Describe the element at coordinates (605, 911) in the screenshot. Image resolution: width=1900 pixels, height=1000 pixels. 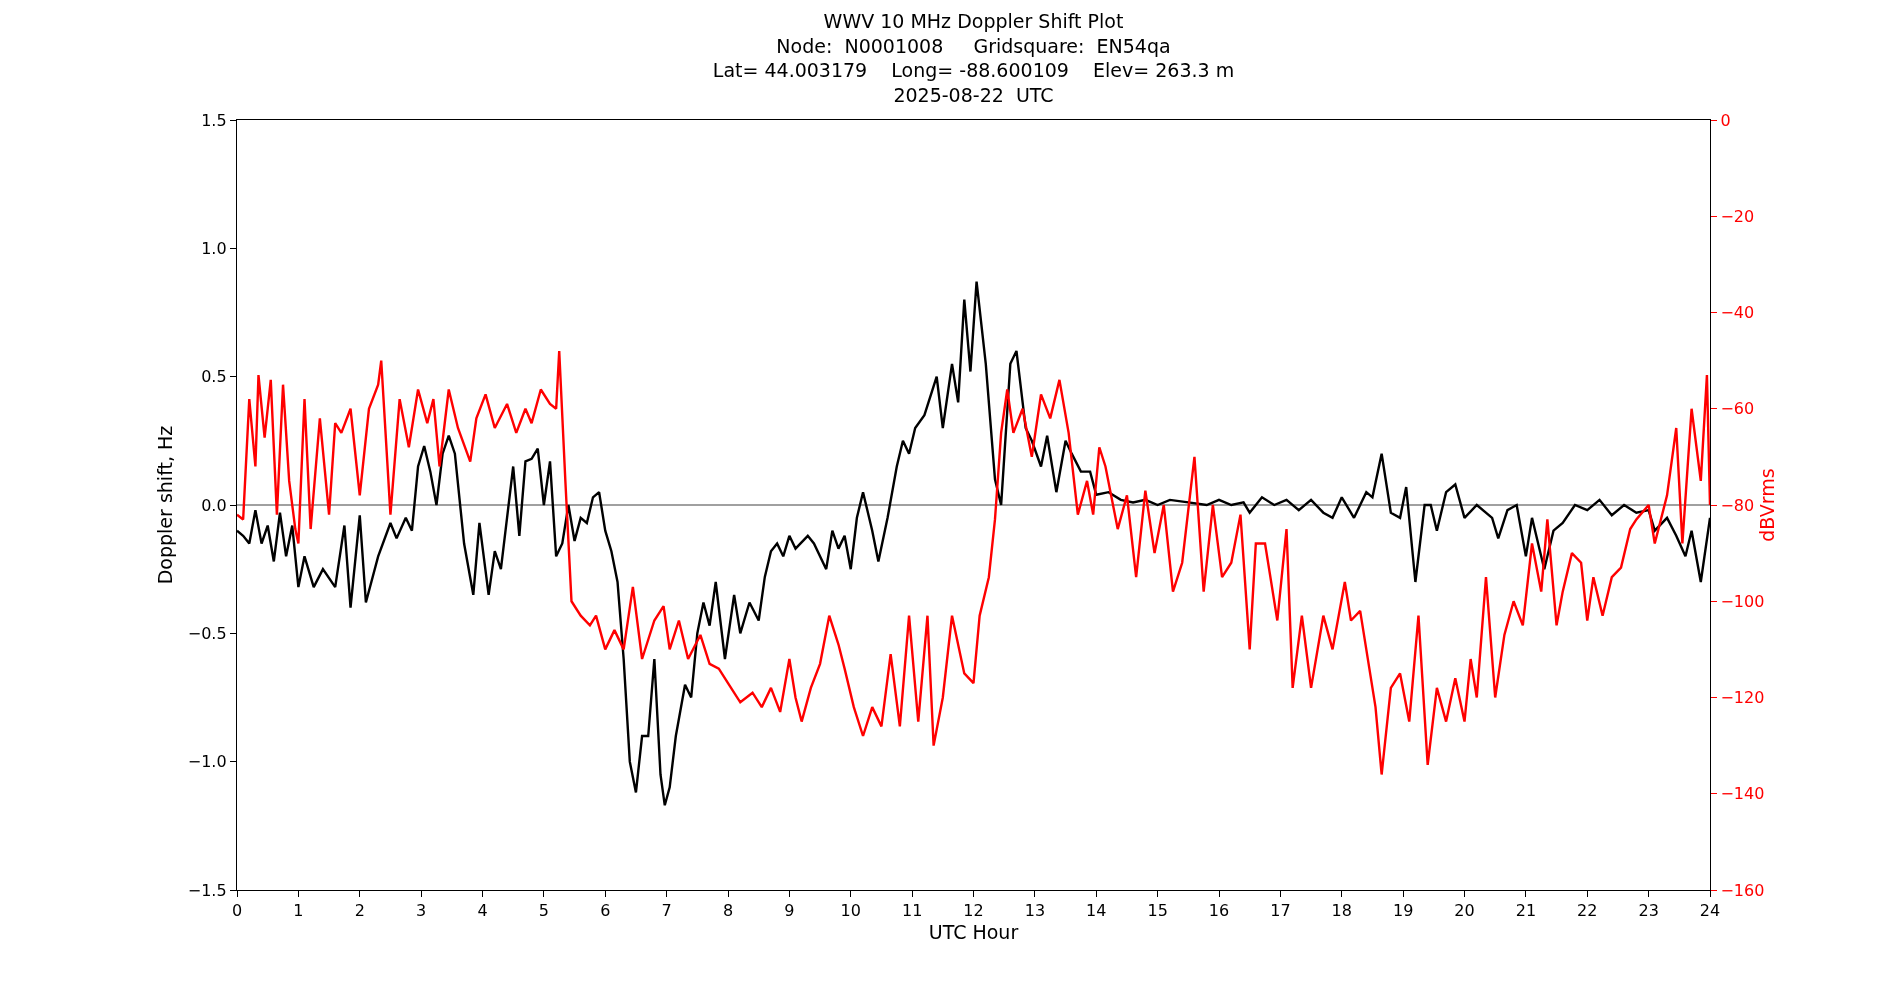
I see `x-tick-label: 6` at that location.